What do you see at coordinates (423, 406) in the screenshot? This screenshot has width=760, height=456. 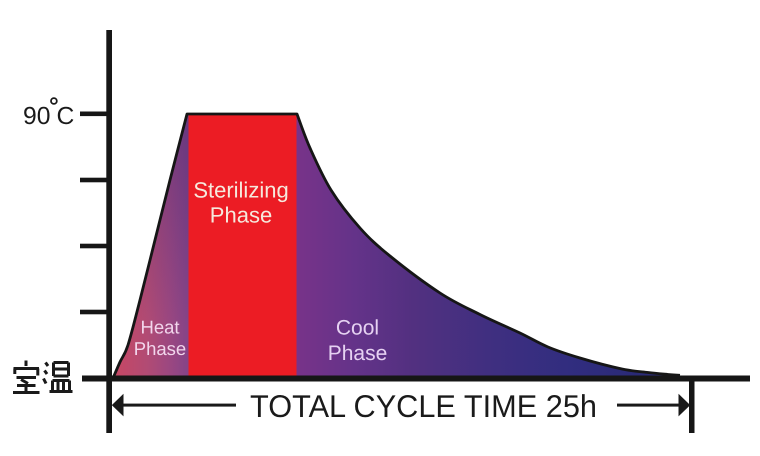 I see `svg-text: TOTAL CYCLE TIME 25h` at bounding box center [423, 406].